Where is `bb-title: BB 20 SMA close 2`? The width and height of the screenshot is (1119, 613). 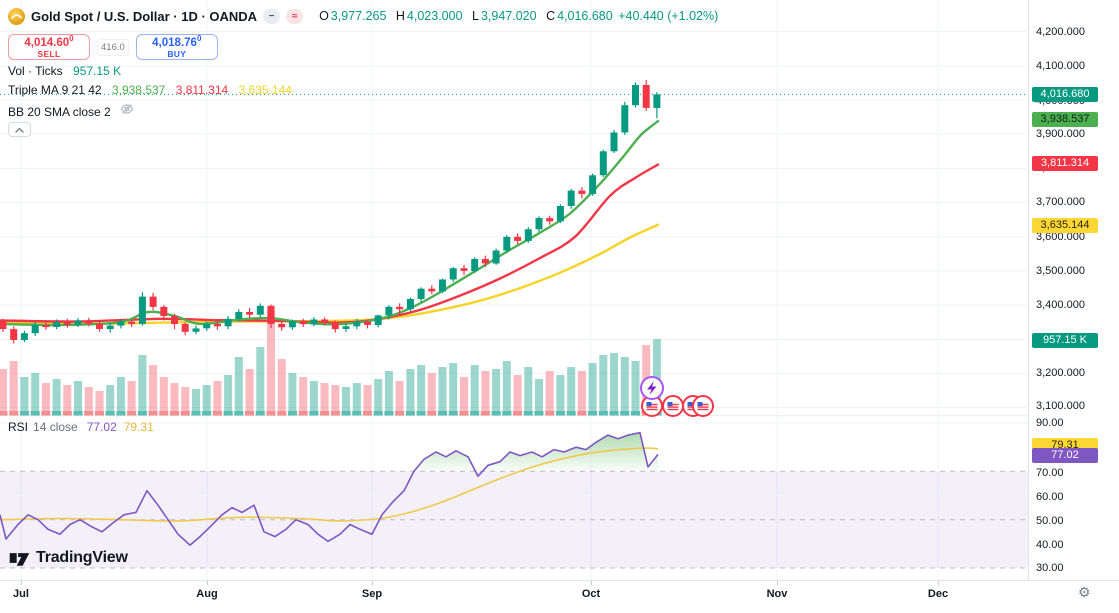 bb-title: BB 20 SMA close 2 is located at coordinates (59, 112).